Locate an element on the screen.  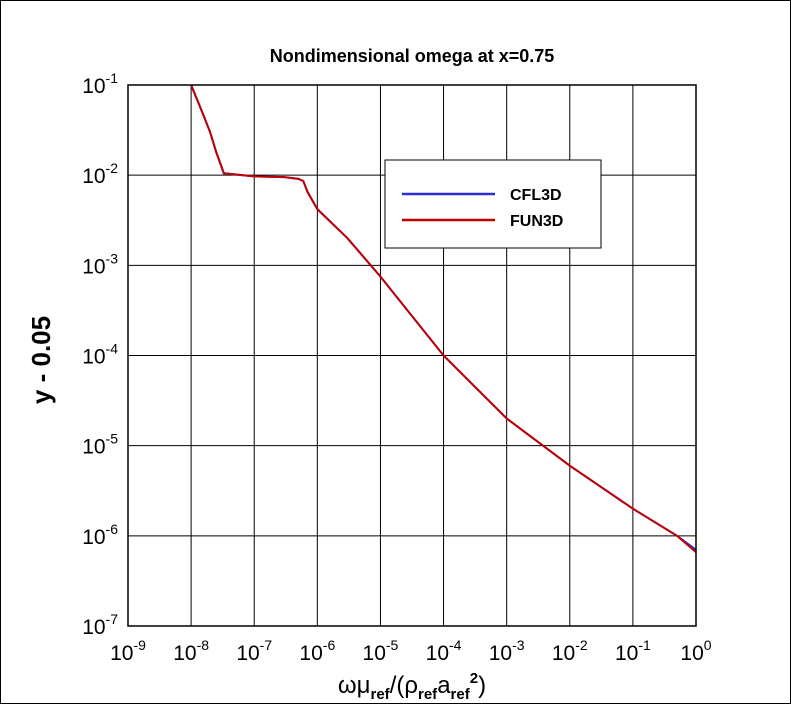
y-tick-label: 10⁻⁵ is located at coordinates (100, 445).